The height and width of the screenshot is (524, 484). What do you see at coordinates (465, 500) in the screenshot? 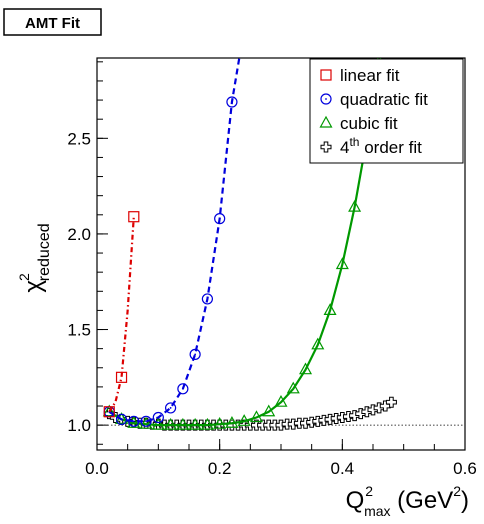
I see `x-axis-unit-close: )` at bounding box center [465, 500].